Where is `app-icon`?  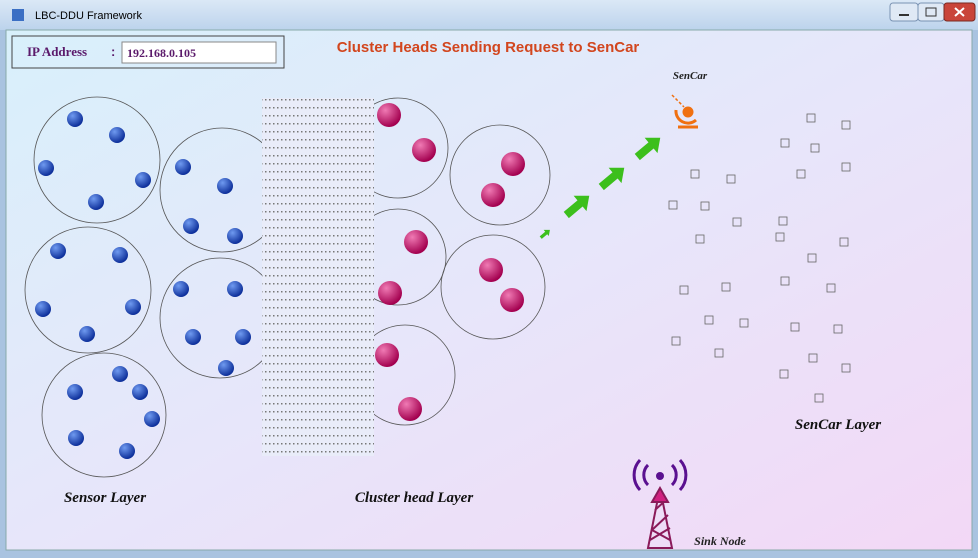
app-icon is located at coordinates (18, 15).